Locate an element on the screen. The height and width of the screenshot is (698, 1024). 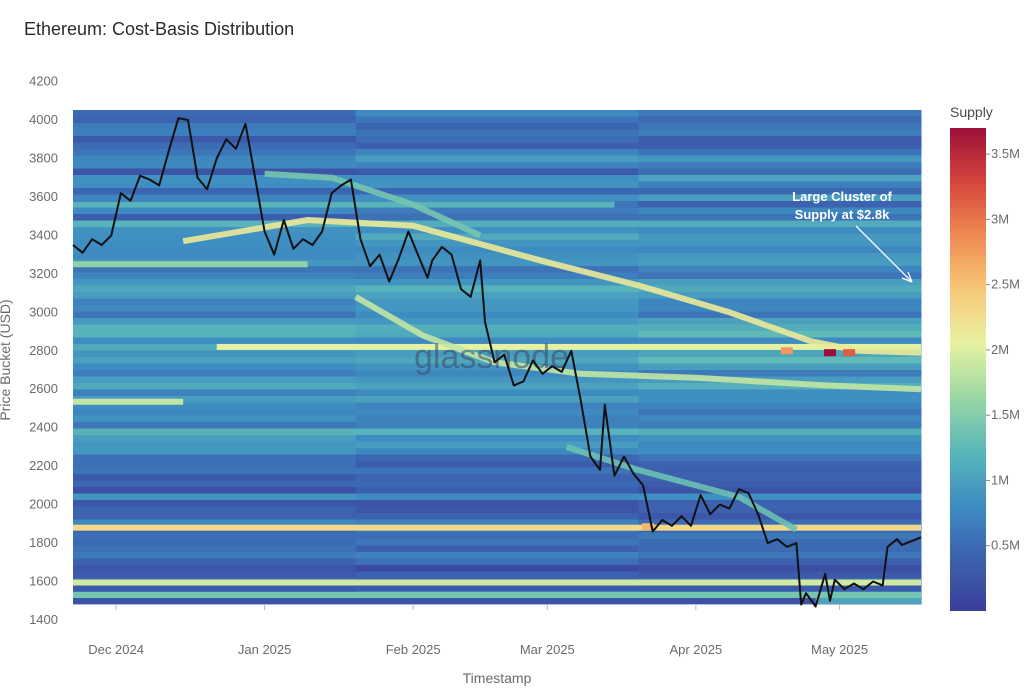
y-tick-label: 3600 is located at coordinates (43, 196).